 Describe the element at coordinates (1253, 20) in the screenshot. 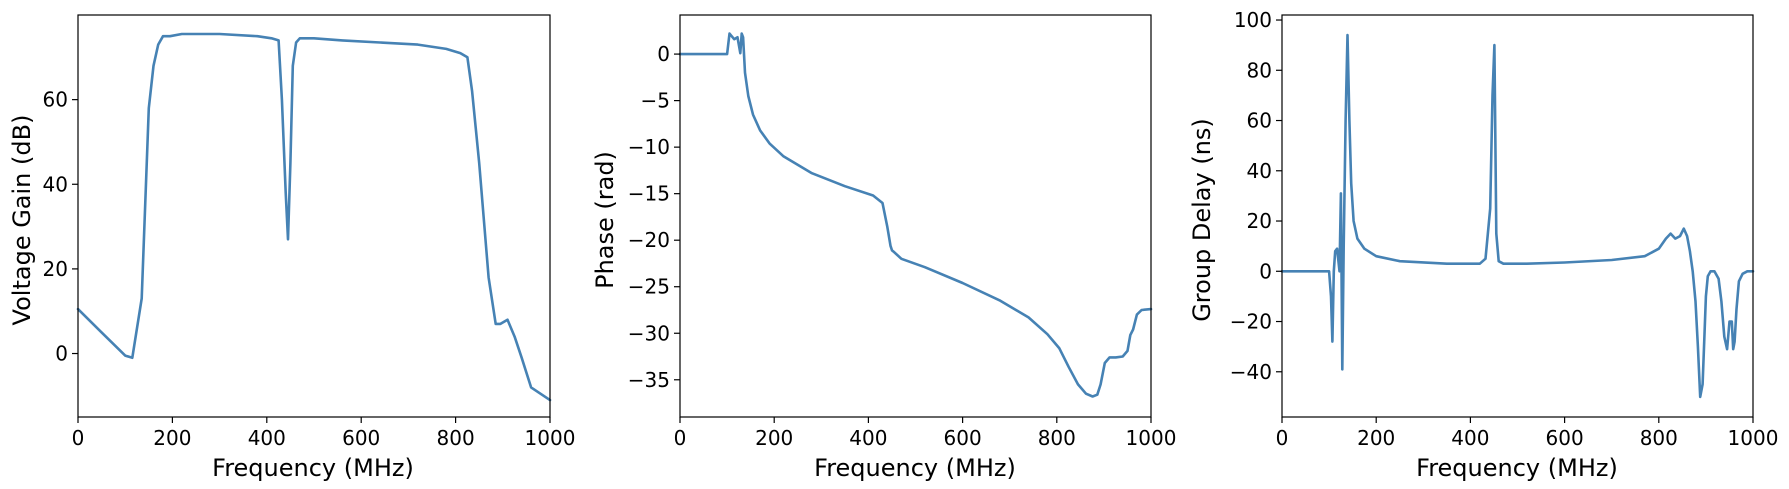

I see `y-tick-label: 100` at that location.